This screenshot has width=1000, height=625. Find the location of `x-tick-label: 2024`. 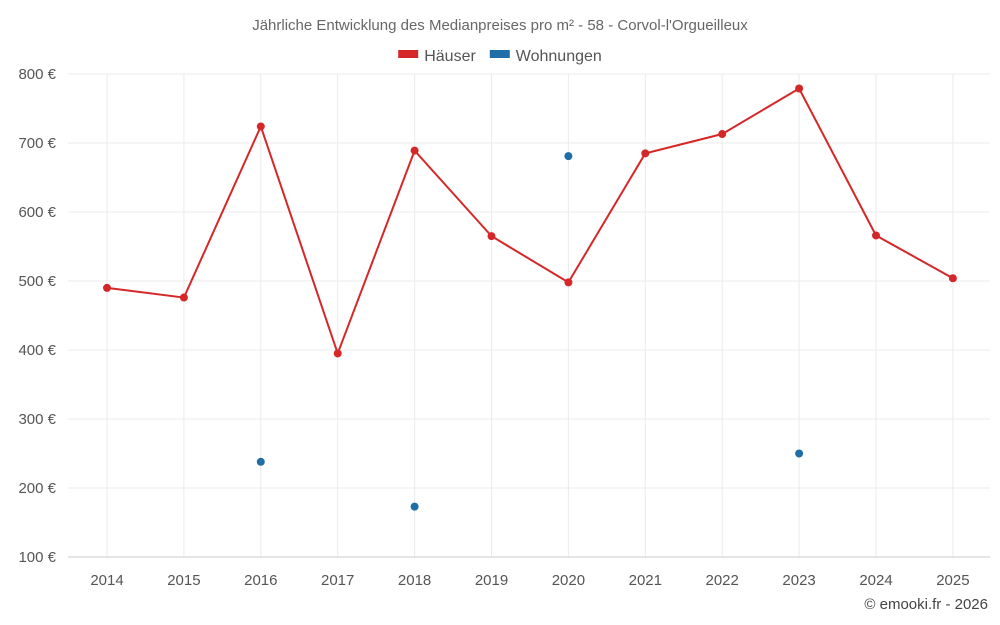

x-tick-label: 2024 is located at coordinates (875, 580).